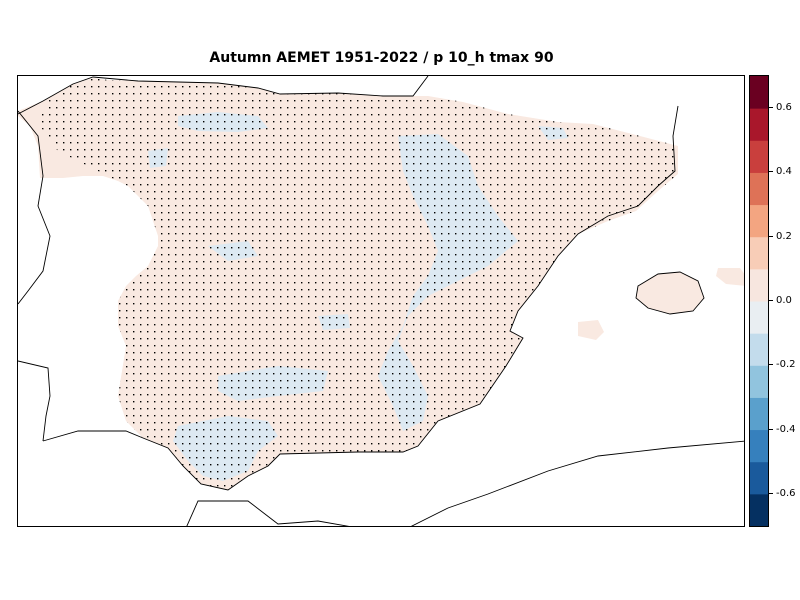 Image resolution: width=800 pixels, height=600 pixels. I want to click on iberia-north-coast, so click(223, 95).